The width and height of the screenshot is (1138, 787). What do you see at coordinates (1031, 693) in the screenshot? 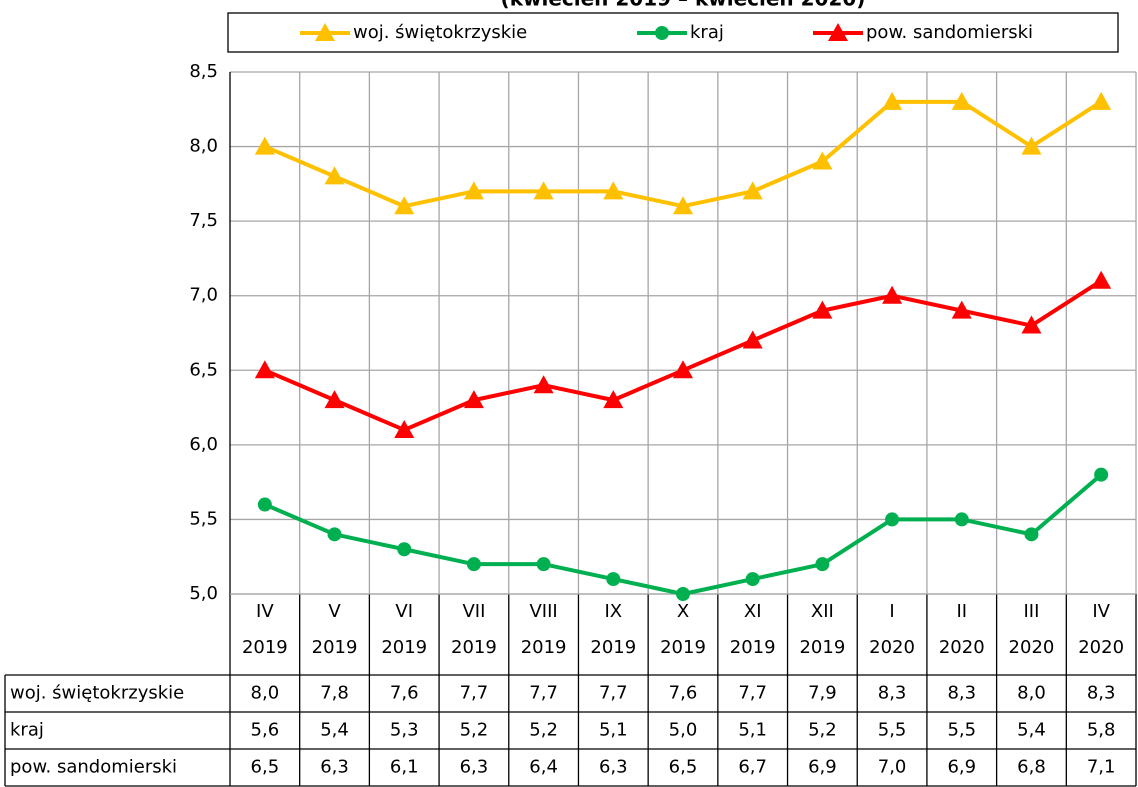
I see `table-cell: 8,0` at bounding box center [1031, 693].